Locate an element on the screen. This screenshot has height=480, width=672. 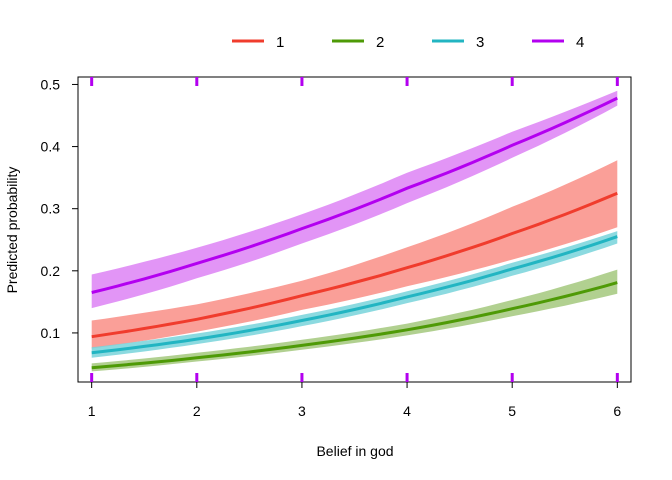
y-tick-label: 0.4 is located at coordinates (51, 147).